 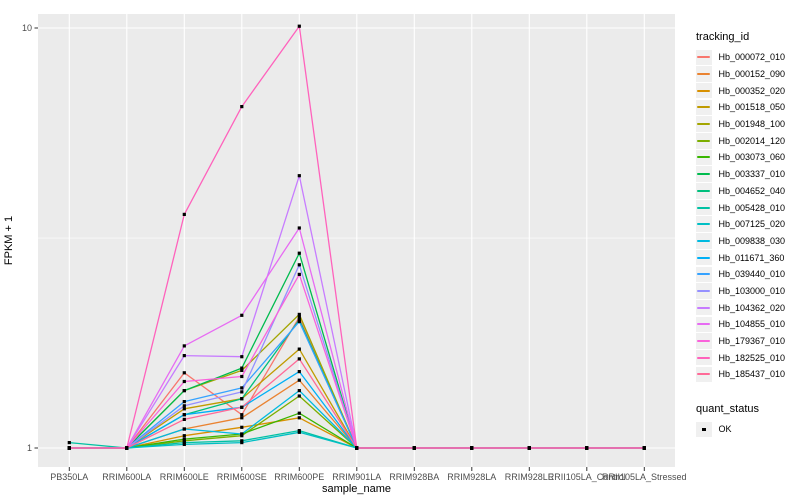 What do you see at coordinates (752, 124) in the screenshot?
I see `legend-label: Hb_001948_100` at bounding box center [752, 124].